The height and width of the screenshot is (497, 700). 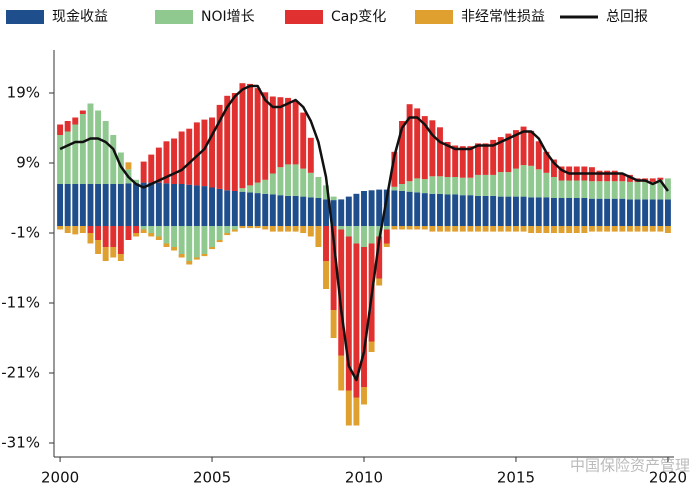 What do you see at coordinates (212, 478) in the screenshot?
I see `x-tick-label: 2005` at bounding box center [212, 478].